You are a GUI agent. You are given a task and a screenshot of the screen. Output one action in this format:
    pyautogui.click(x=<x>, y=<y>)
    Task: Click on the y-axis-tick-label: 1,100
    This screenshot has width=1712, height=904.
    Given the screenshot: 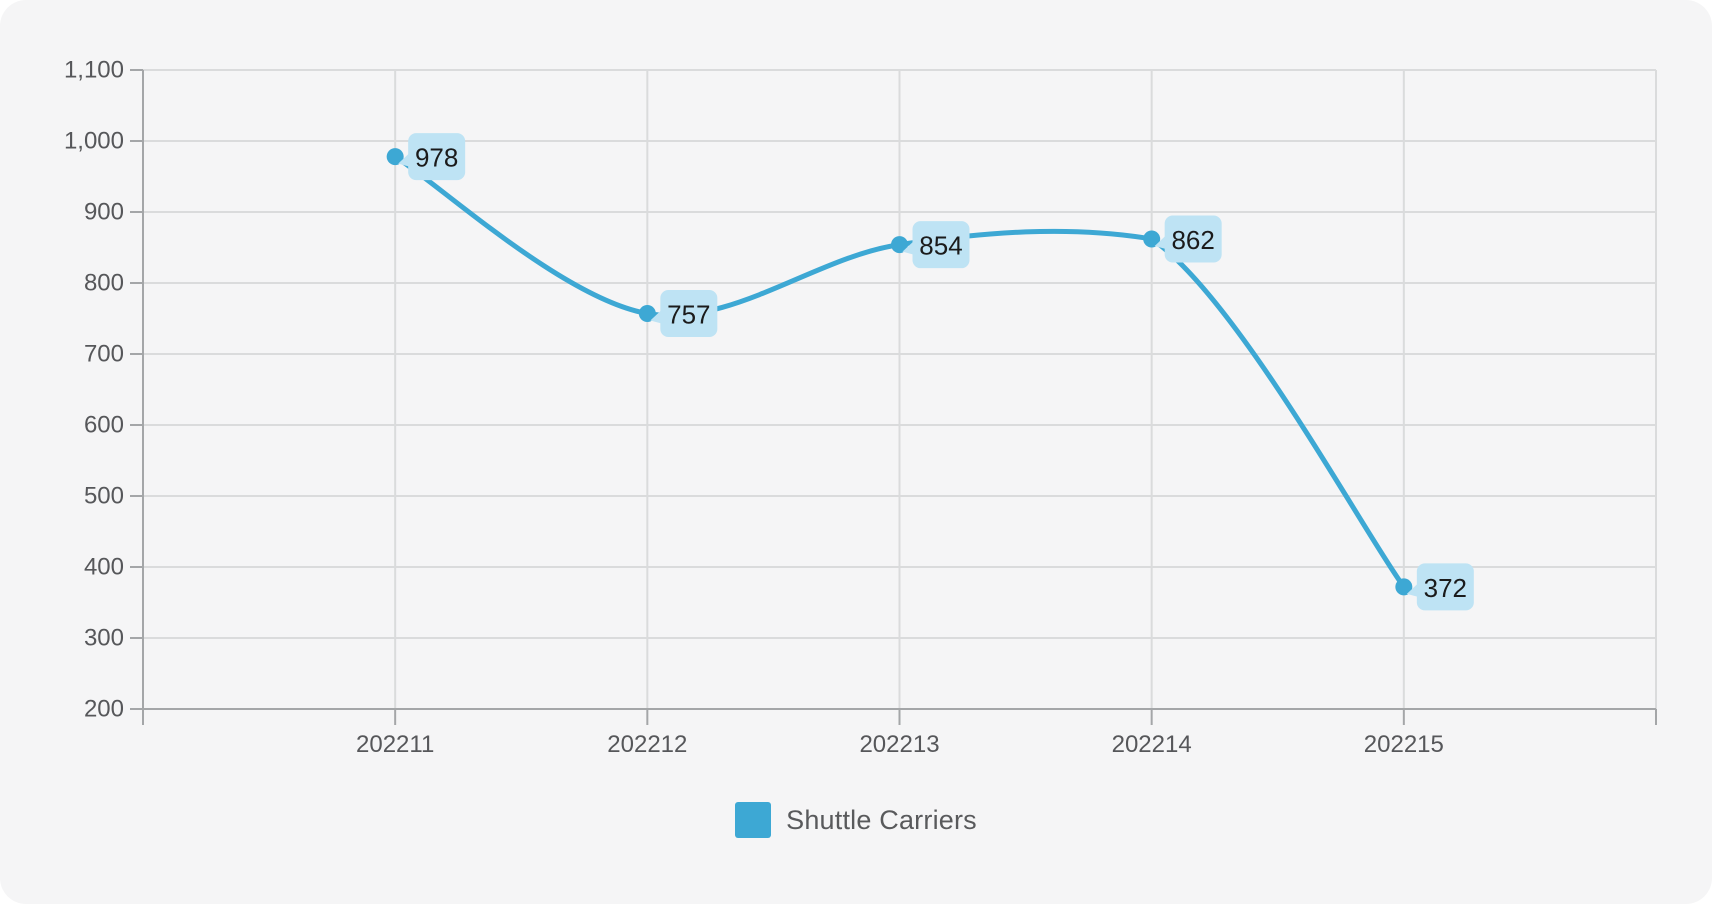 What is the action you would take?
    pyautogui.click(x=94, y=70)
    